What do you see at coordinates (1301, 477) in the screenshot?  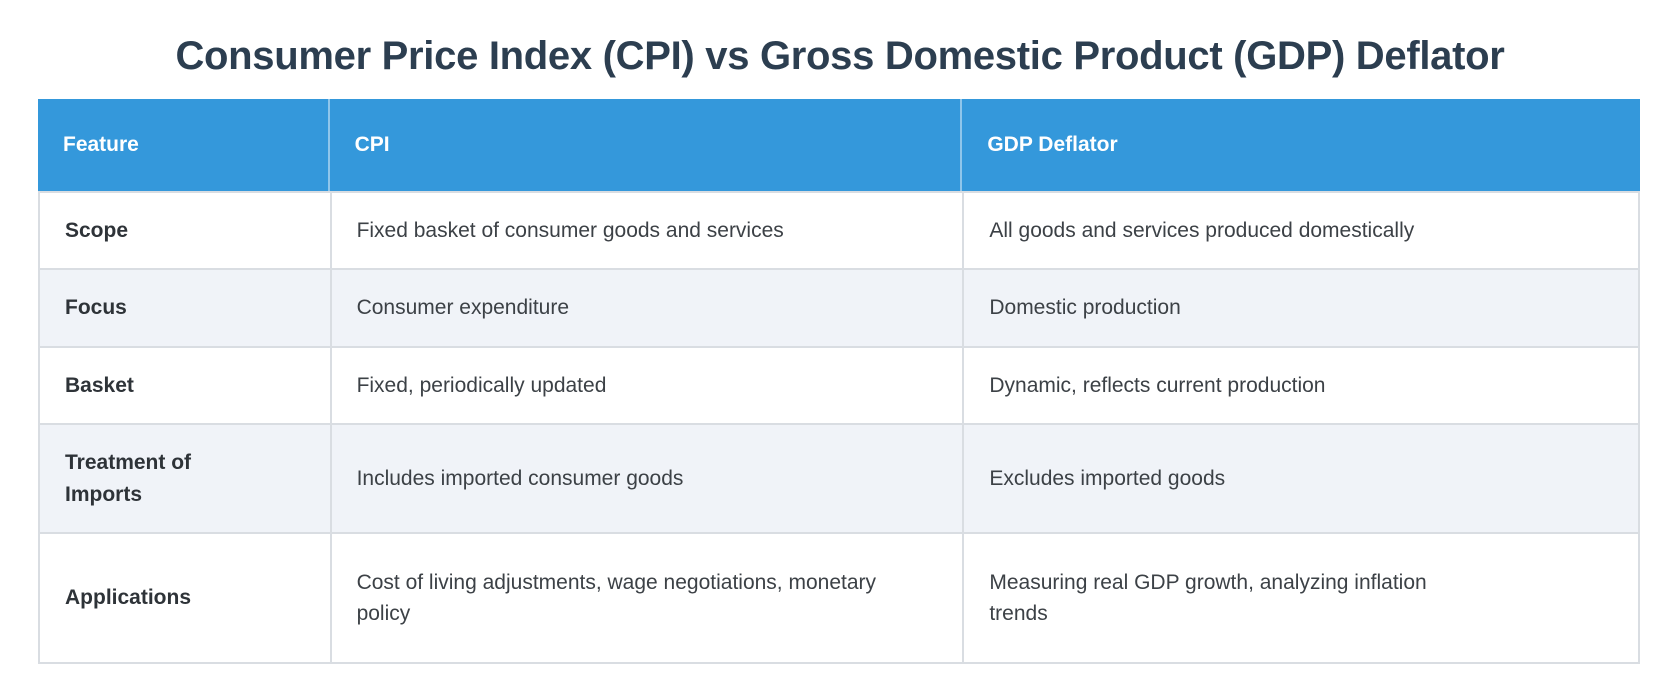 I see `gdp-deflator-cell: Excludes imported goods` at bounding box center [1301, 477].